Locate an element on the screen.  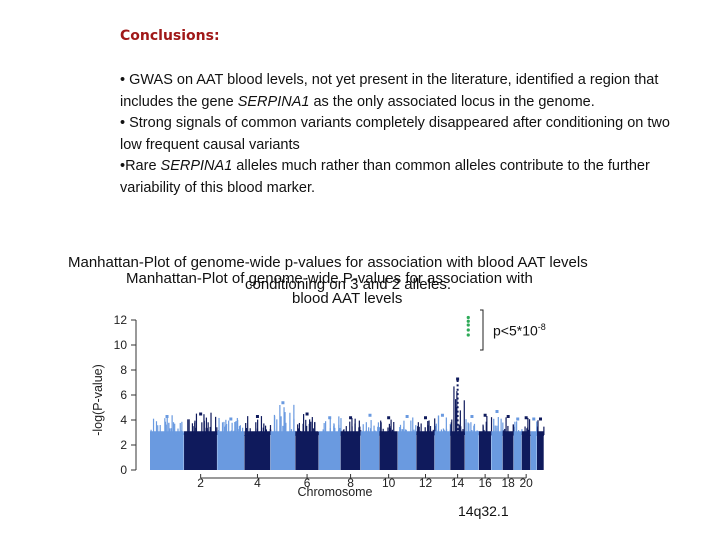
chromosome-5-points is located at coordinates (283, 435).